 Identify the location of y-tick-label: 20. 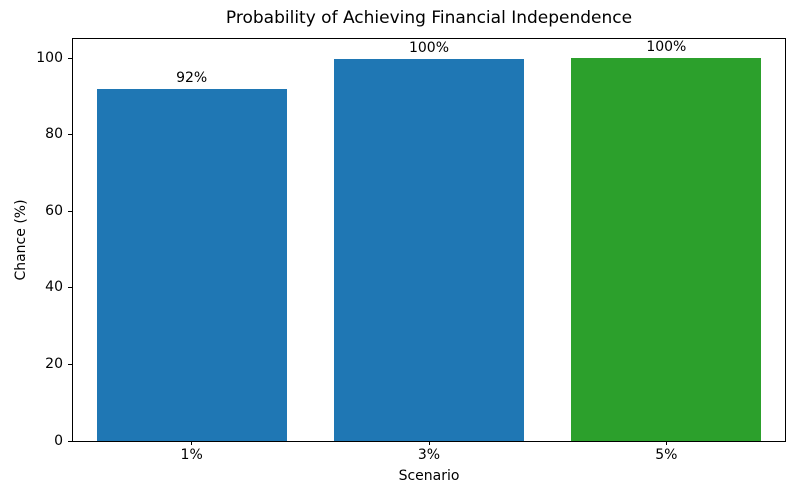
(54, 363).